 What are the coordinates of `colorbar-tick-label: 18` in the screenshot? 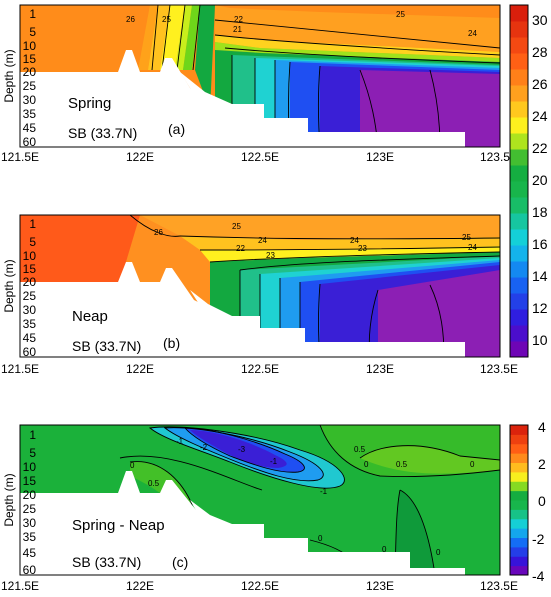 It's located at (540, 212).